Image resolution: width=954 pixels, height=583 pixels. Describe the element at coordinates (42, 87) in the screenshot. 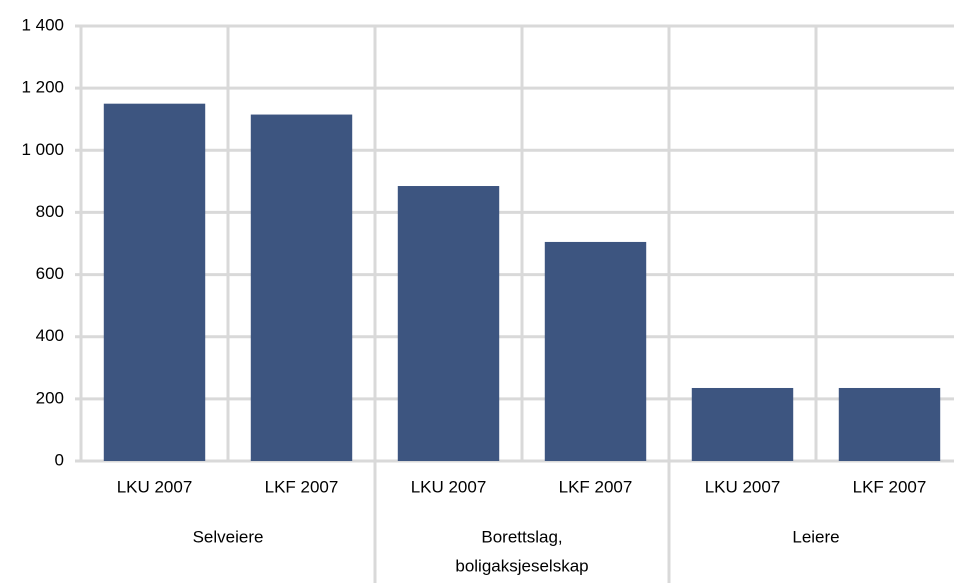

I see `y-tick-label: 1 200` at that location.